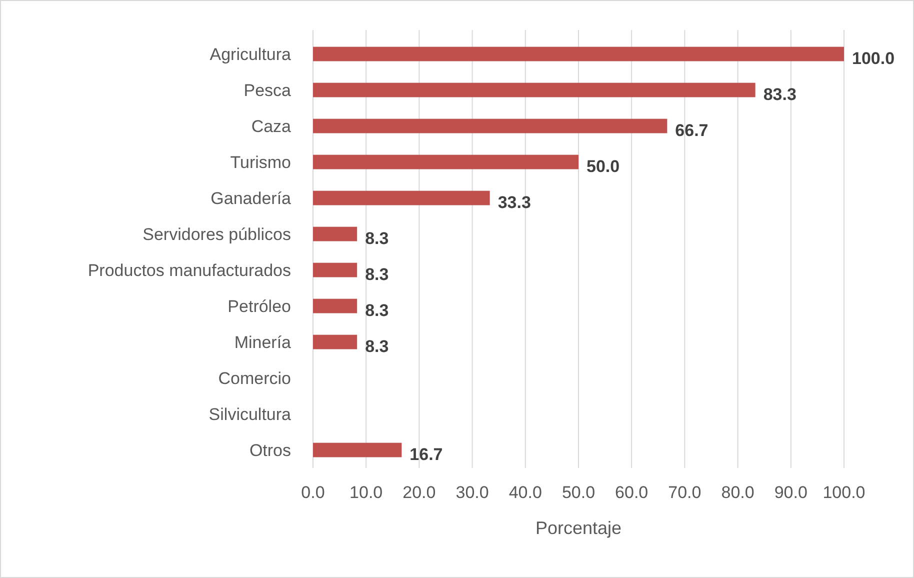 This screenshot has height=578, width=914. I want to click on x-tick-label: 70.0, so click(685, 492).